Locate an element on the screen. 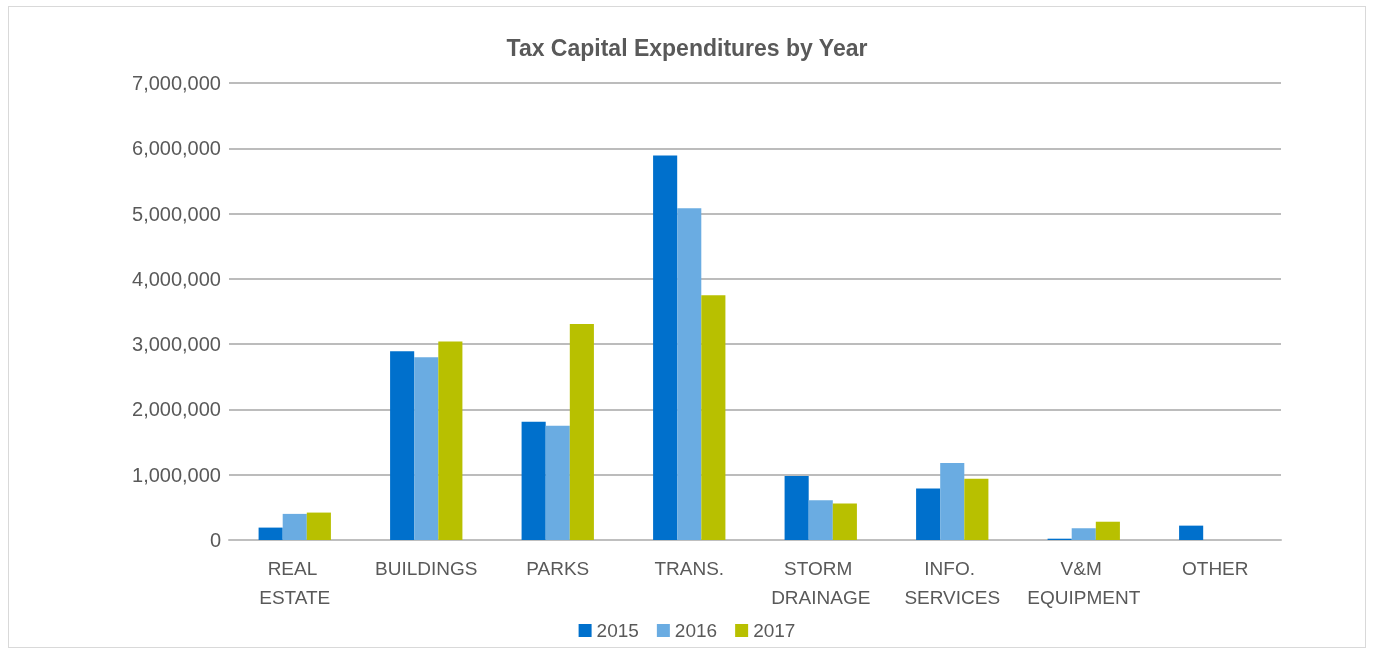  legend-label: 2015 is located at coordinates (617, 630).